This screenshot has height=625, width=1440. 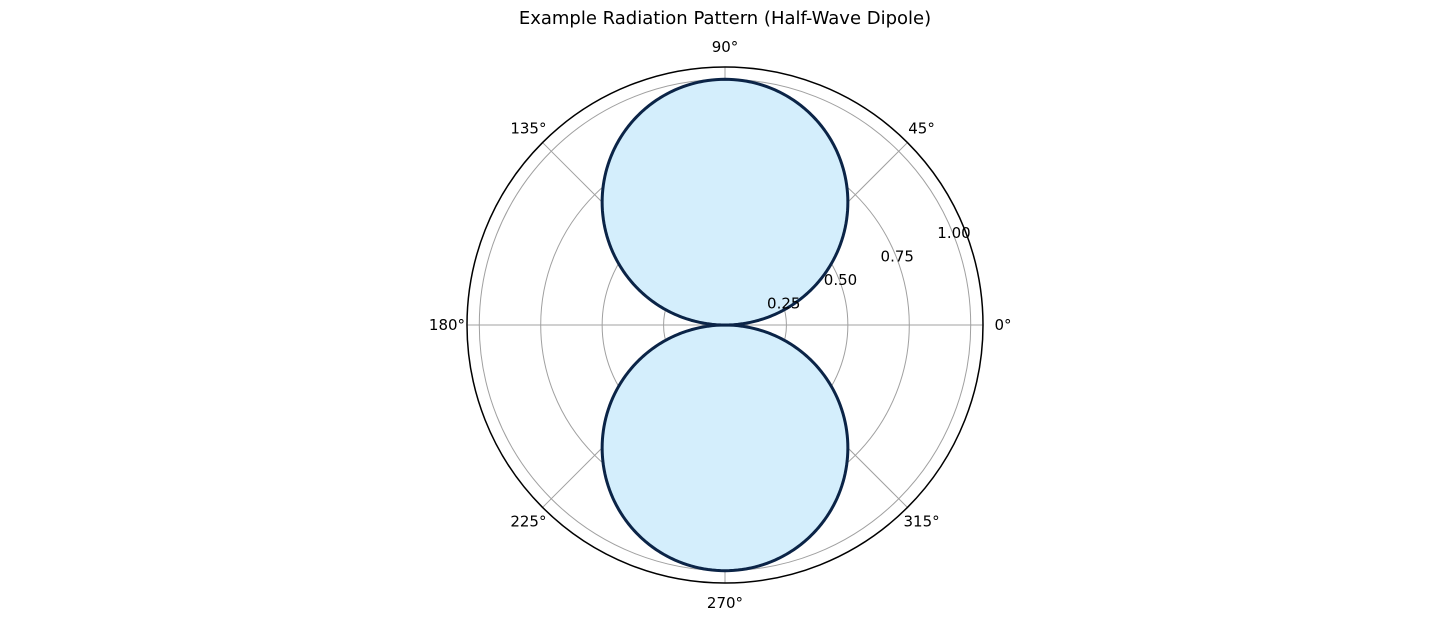 What do you see at coordinates (528, 522) in the screenshot?
I see `angular-tick-label-225: 225°` at bounding box center [528, 522].